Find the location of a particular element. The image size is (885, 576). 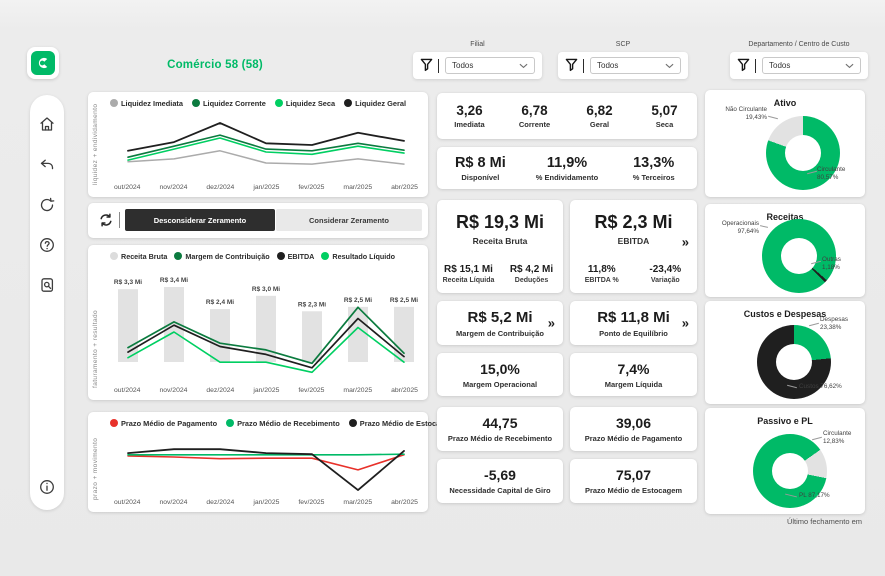

y-axis-label: liquidez + endividamento is located at coordinates (95, 144).